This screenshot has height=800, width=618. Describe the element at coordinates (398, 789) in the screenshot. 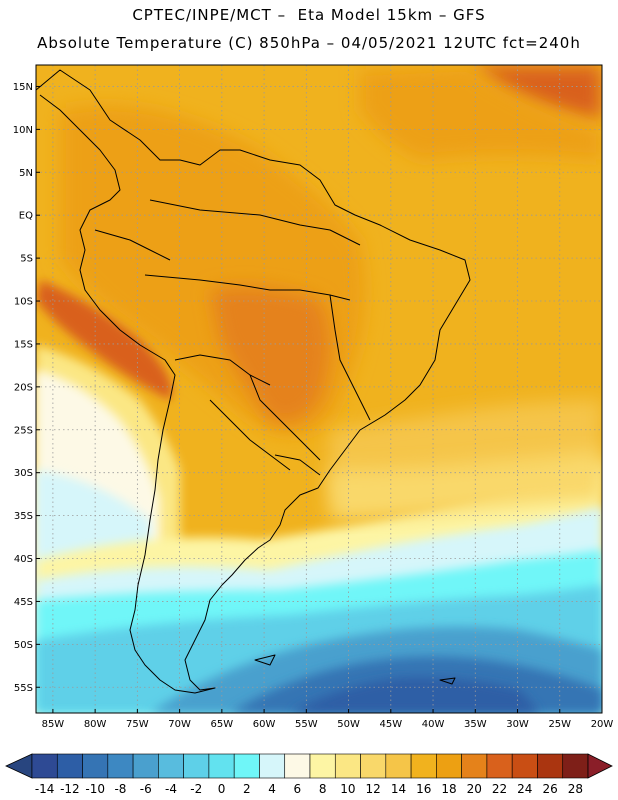

I see `colorbar-label: 14` at that location.